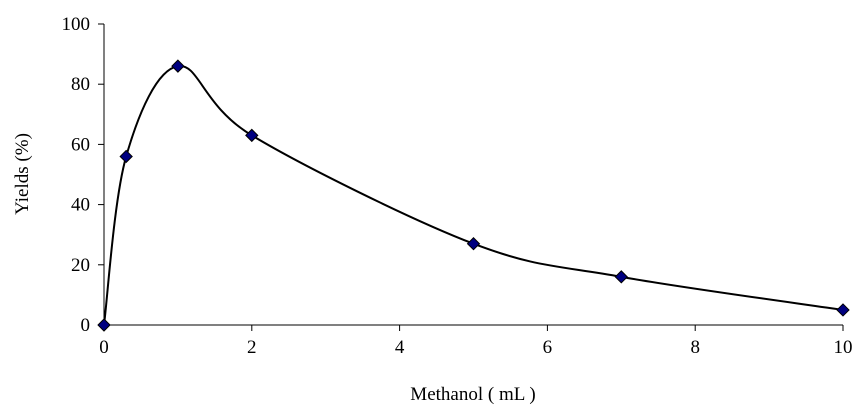 The image size is (858, 410). What do you see at coordinates (83, 175) in the screenshot?
I see `y-ticks: 0 20 40 60 80 100` at bounding box center [83, 175].